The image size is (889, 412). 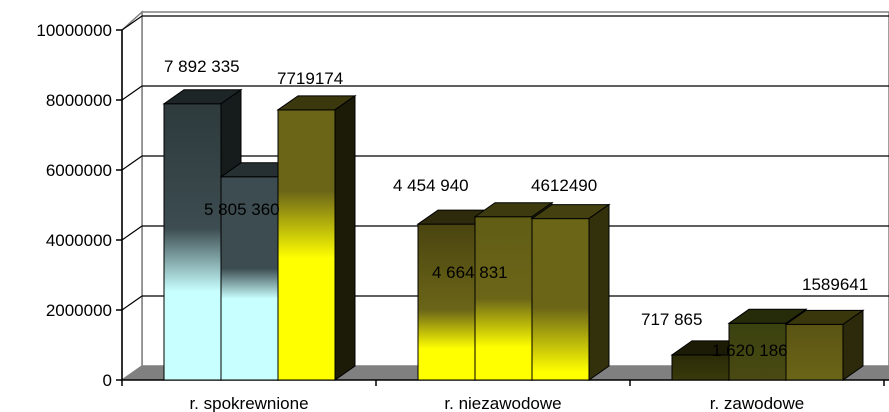 What do you see at coordinates (564, 185) in the screenshot?
I see `data-label: 4612490` at bounding box center [564, 185].